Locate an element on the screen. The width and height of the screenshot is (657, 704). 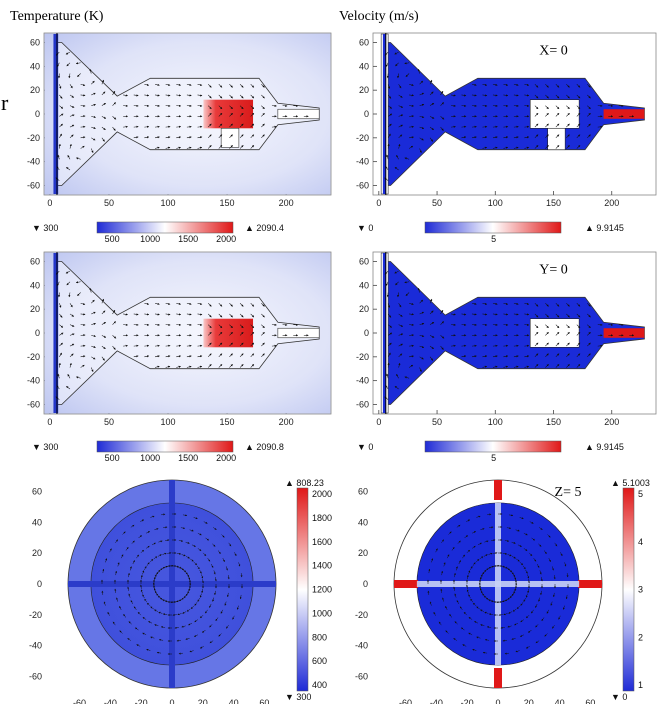
section-annotation: Z= 5 is located at coordinates (568, 492).